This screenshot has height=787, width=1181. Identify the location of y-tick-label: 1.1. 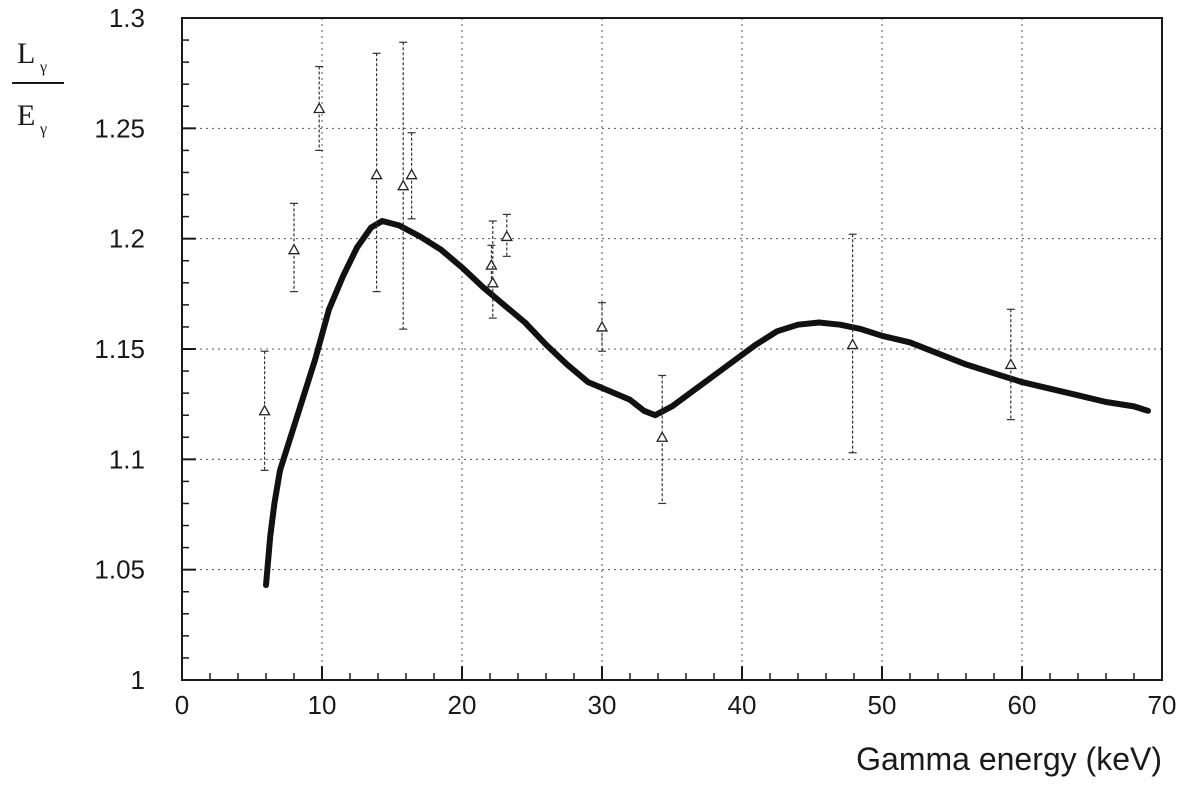
(127, 459).